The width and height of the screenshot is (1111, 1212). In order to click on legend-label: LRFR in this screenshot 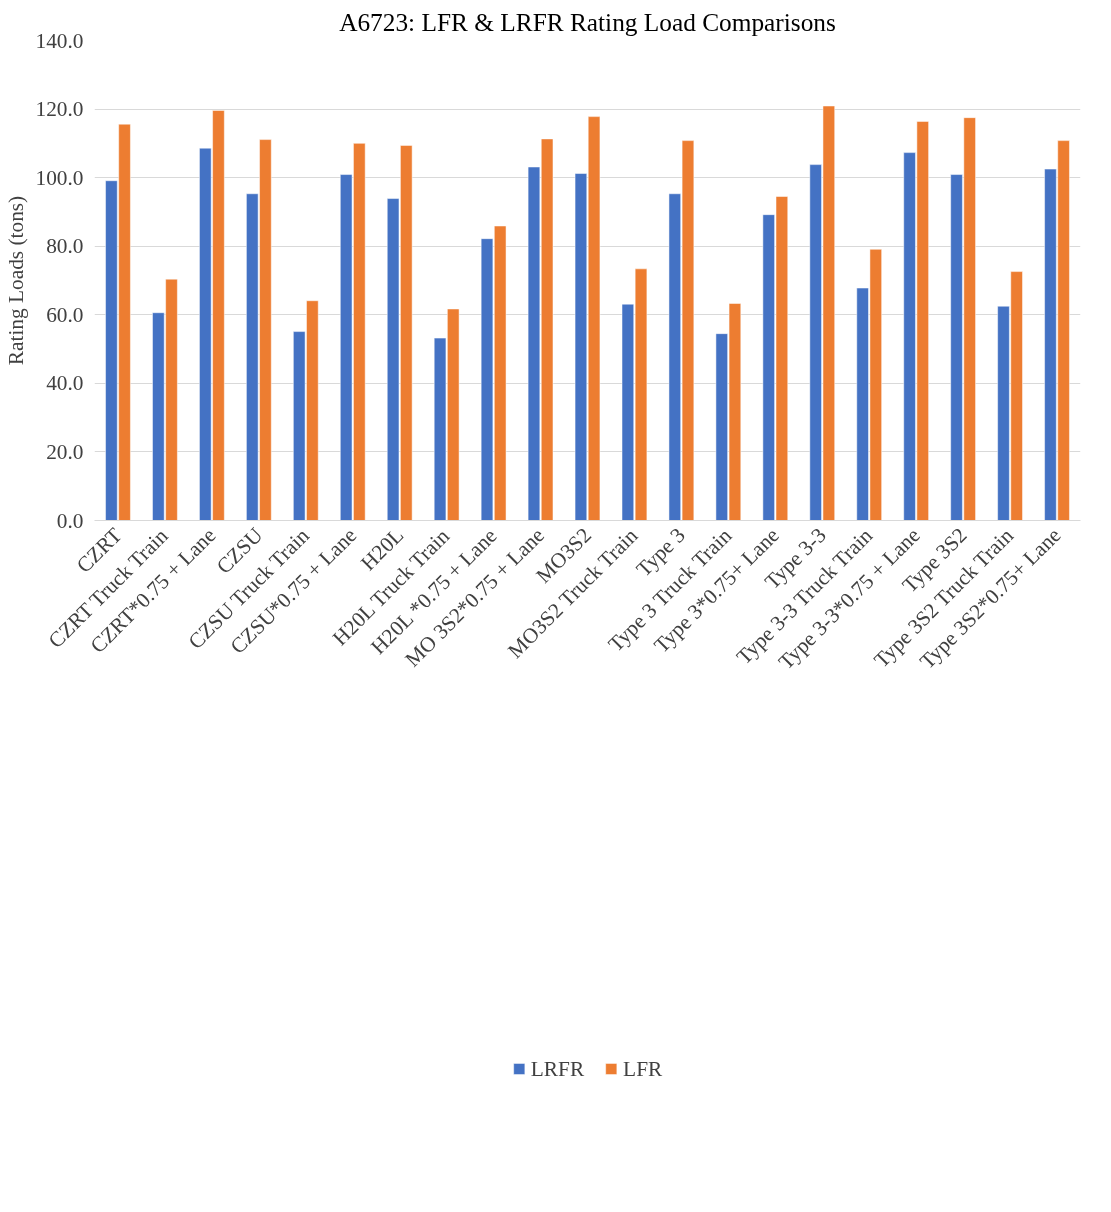, I will do `click(557, 1069)`.